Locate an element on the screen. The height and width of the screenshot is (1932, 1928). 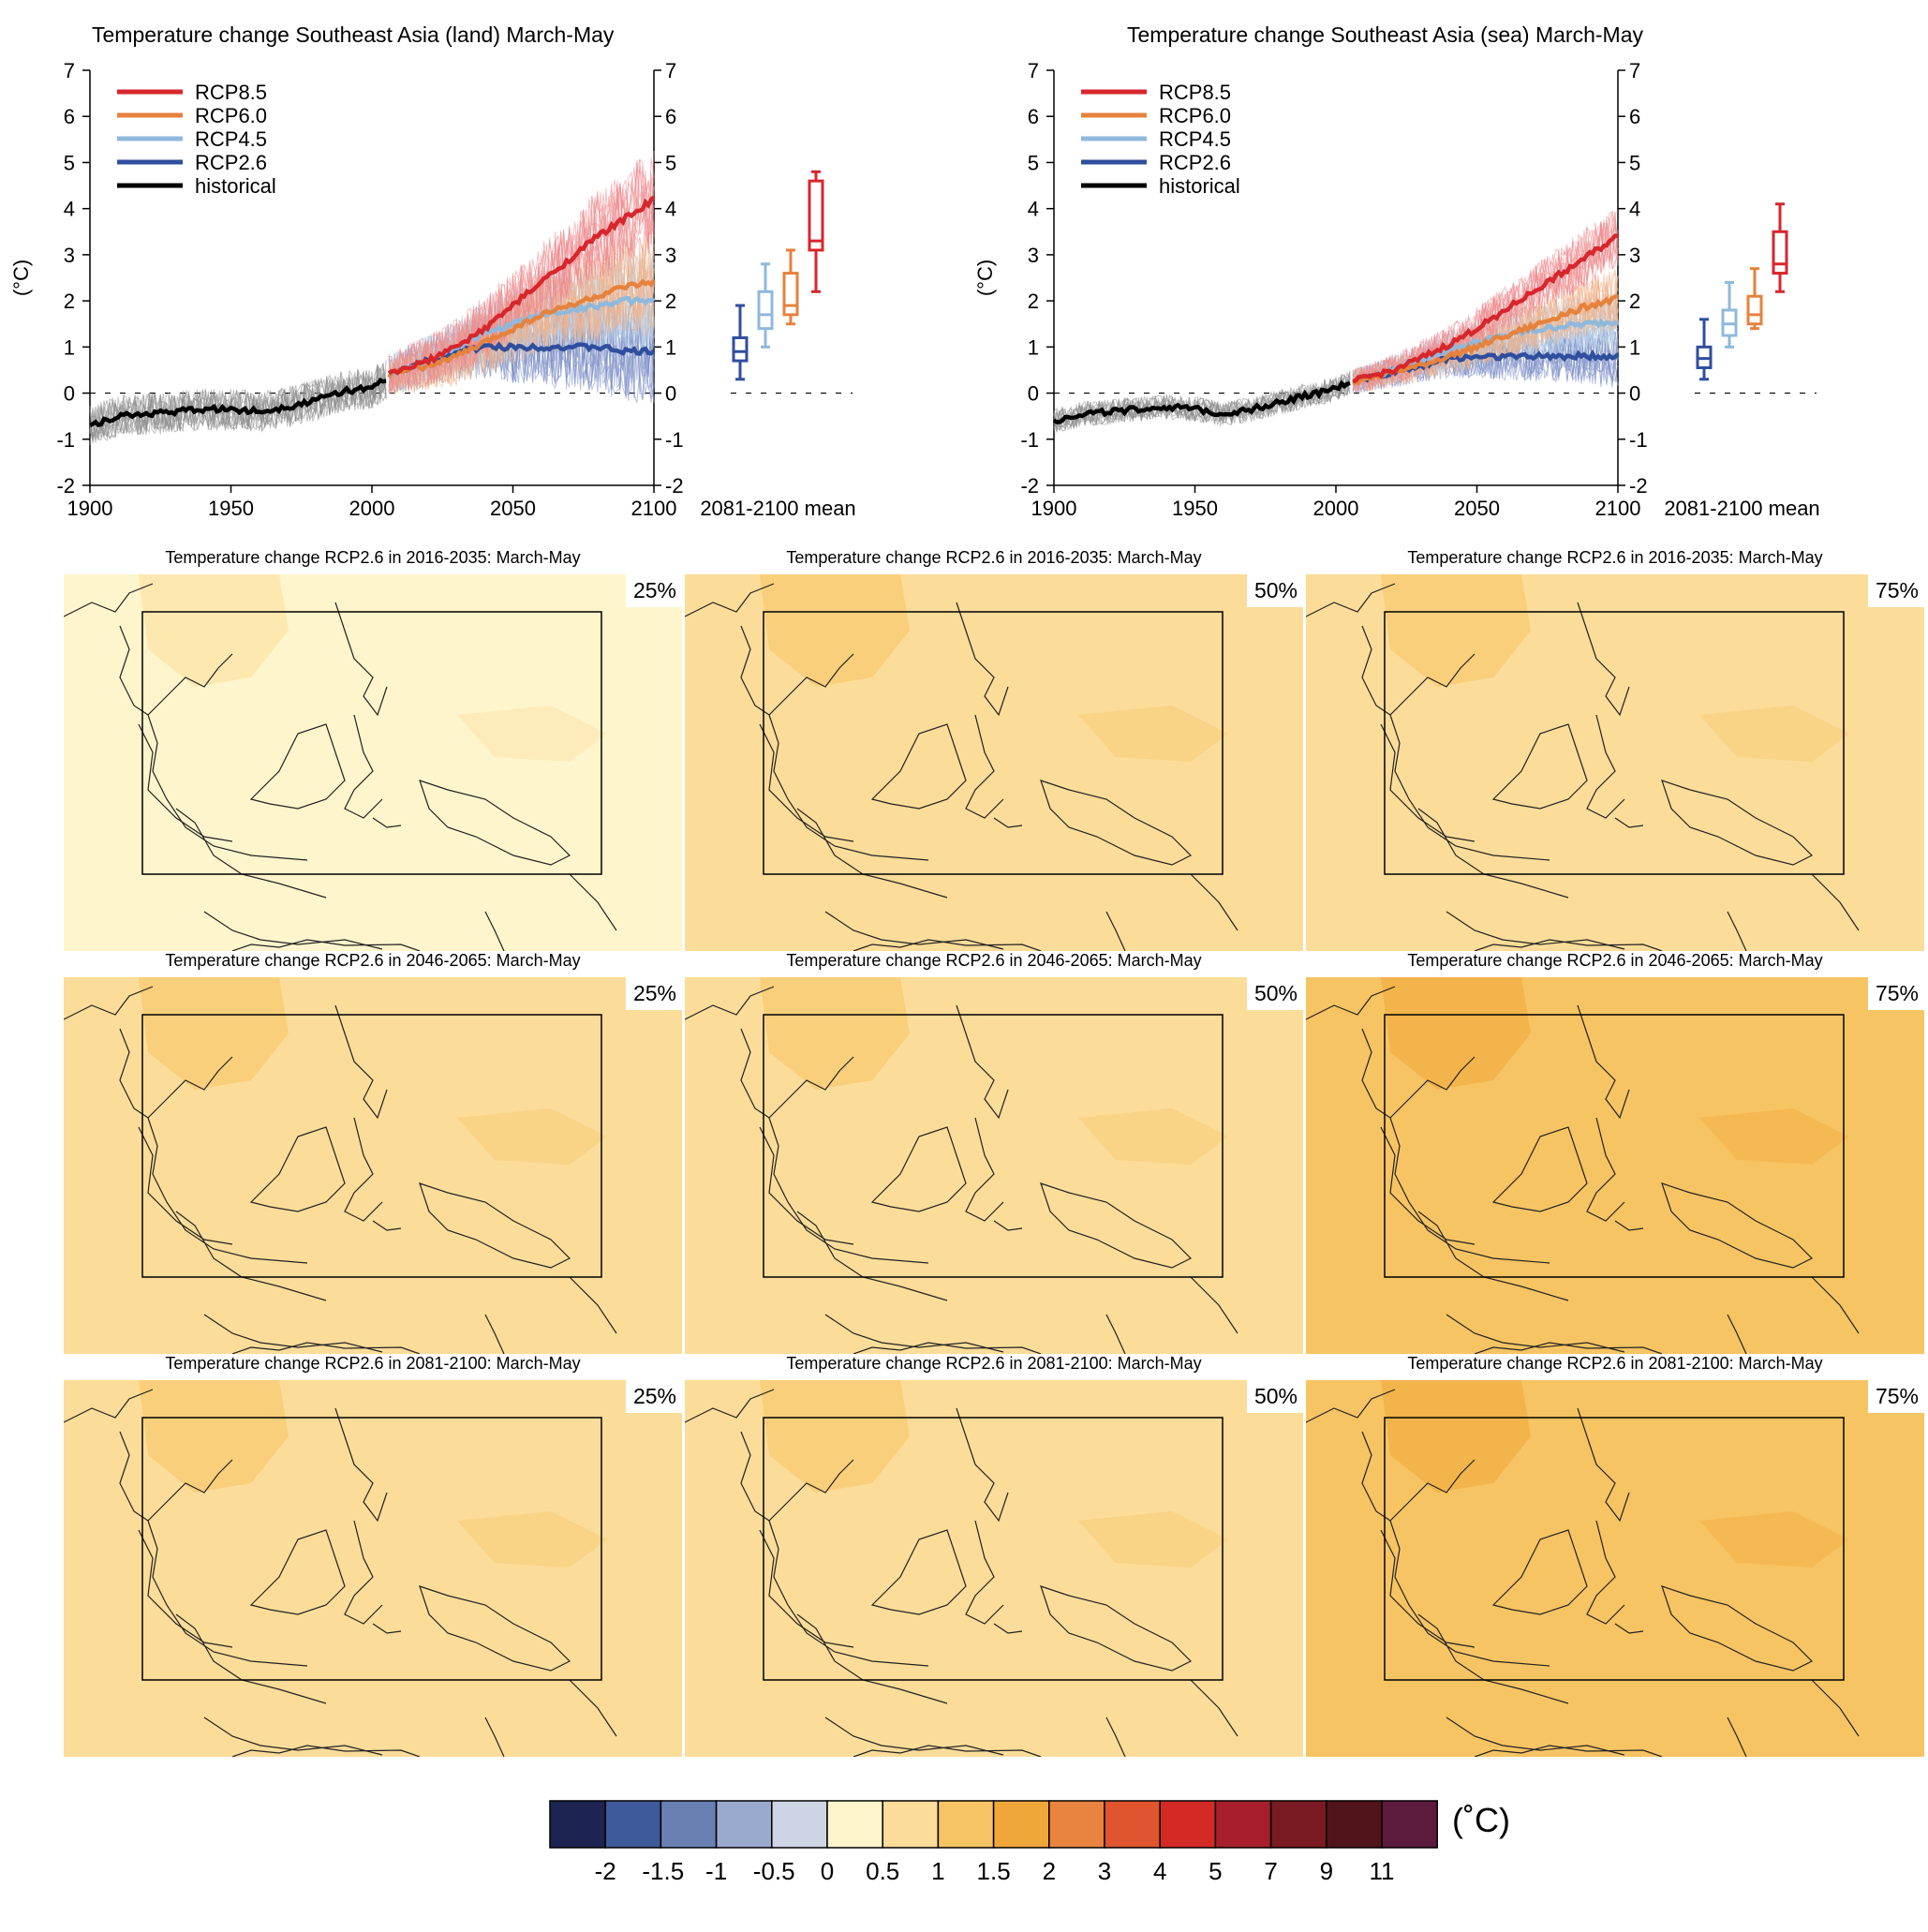
colorbar-tick-label: -1 is located at coordinates (716, 1871).